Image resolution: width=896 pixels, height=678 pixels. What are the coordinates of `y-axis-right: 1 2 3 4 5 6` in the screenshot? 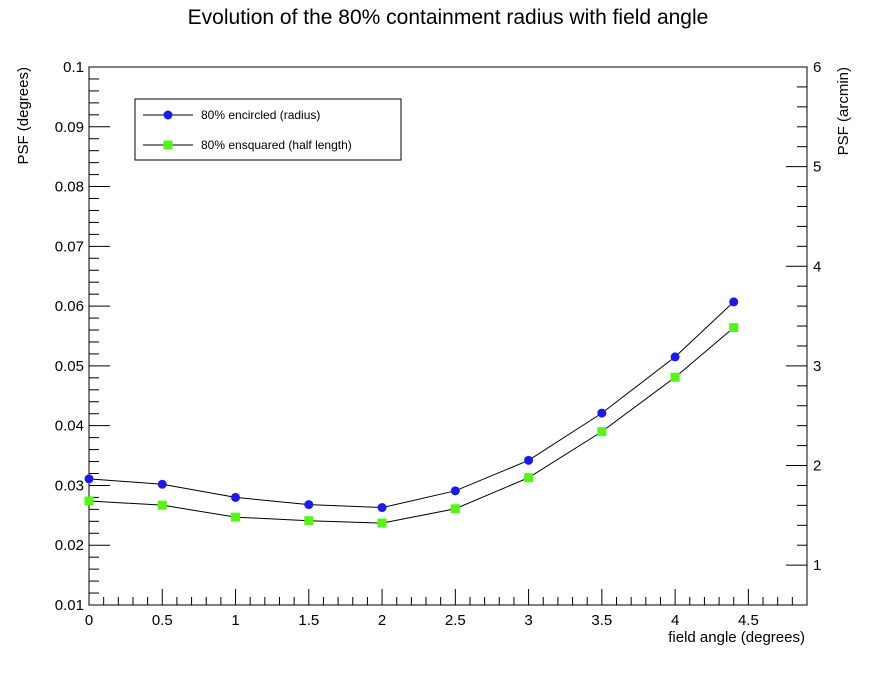 It's located at (803, 316).